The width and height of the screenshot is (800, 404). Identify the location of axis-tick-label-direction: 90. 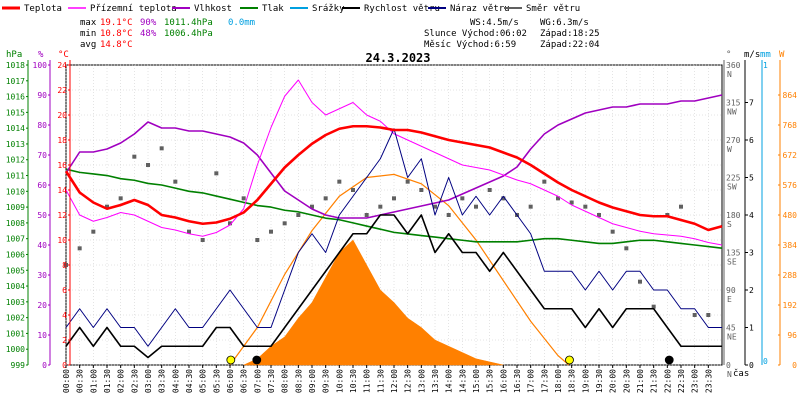
(731, 290).